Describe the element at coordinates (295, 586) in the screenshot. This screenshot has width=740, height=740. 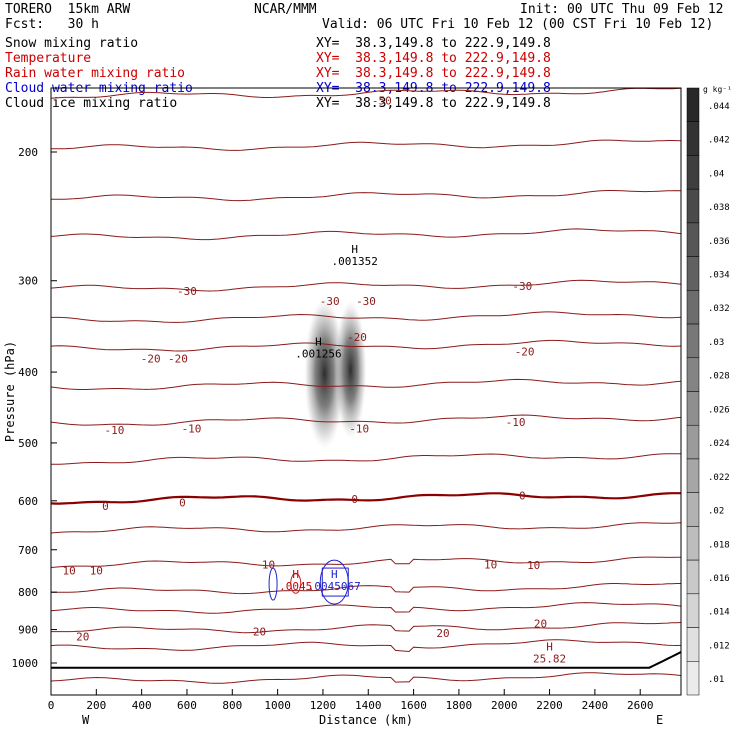
I see `extremum-value: .0045` at that location.